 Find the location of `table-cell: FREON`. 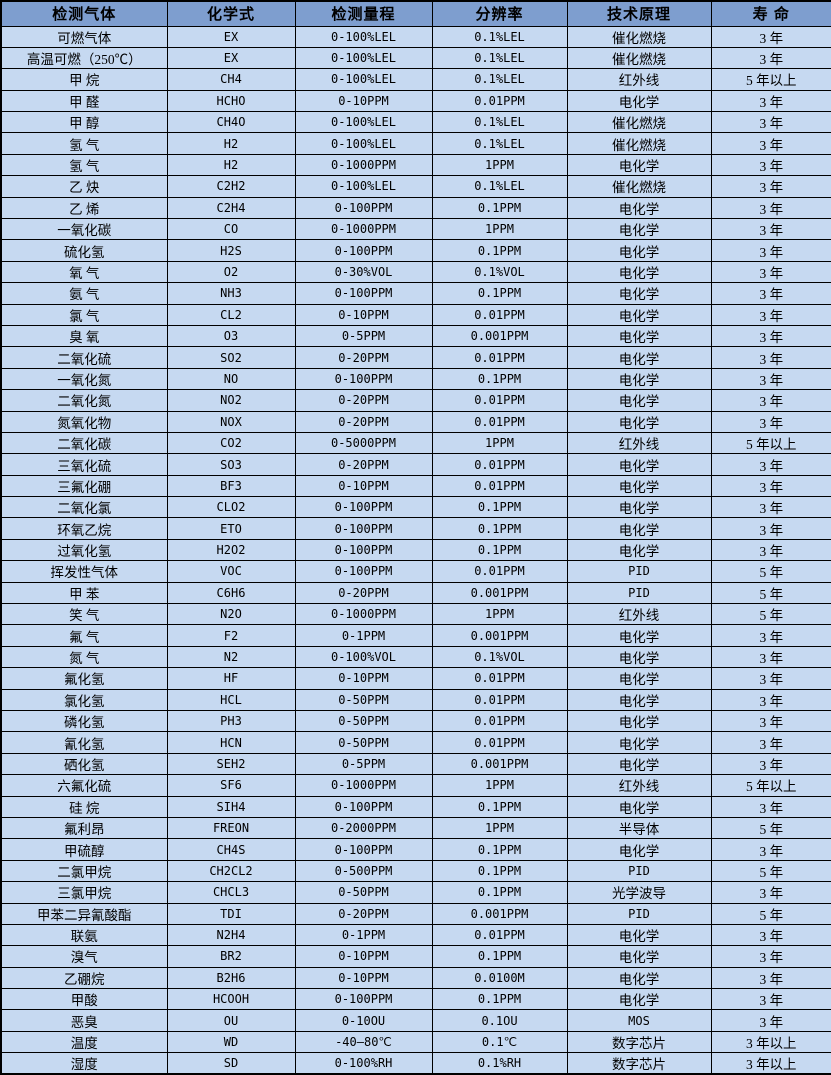

table-cell: FREON is located at coordinates (231, 828).